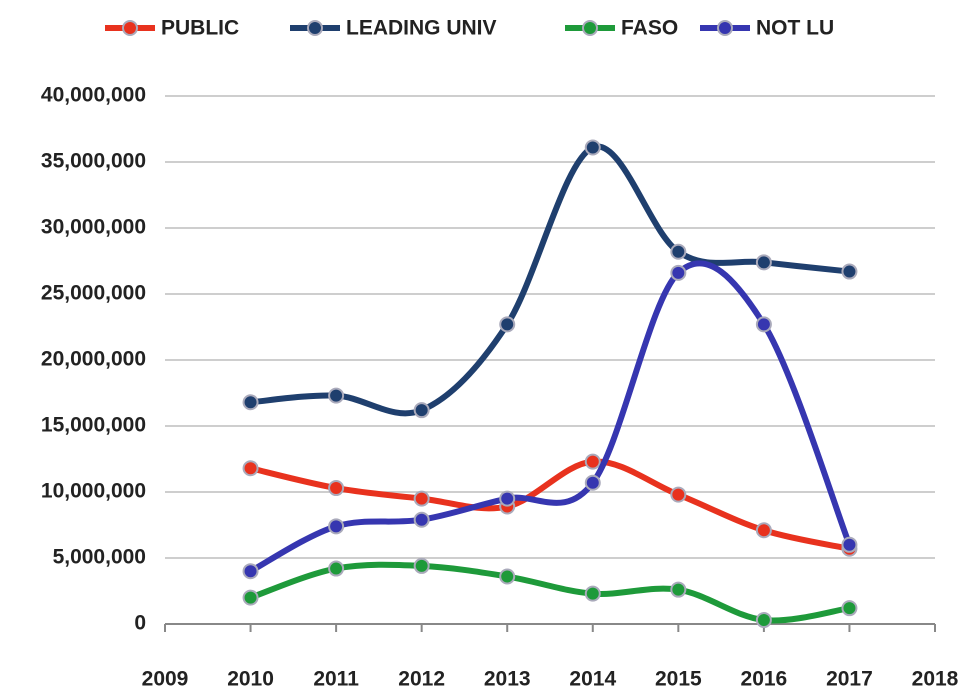 The height and width of the screenshot is (696, 964). What do you see at coordinates (93, 95) in the screenshot?
I see `y-tick-label: 40,000,000` at bounding box center [93, 95].